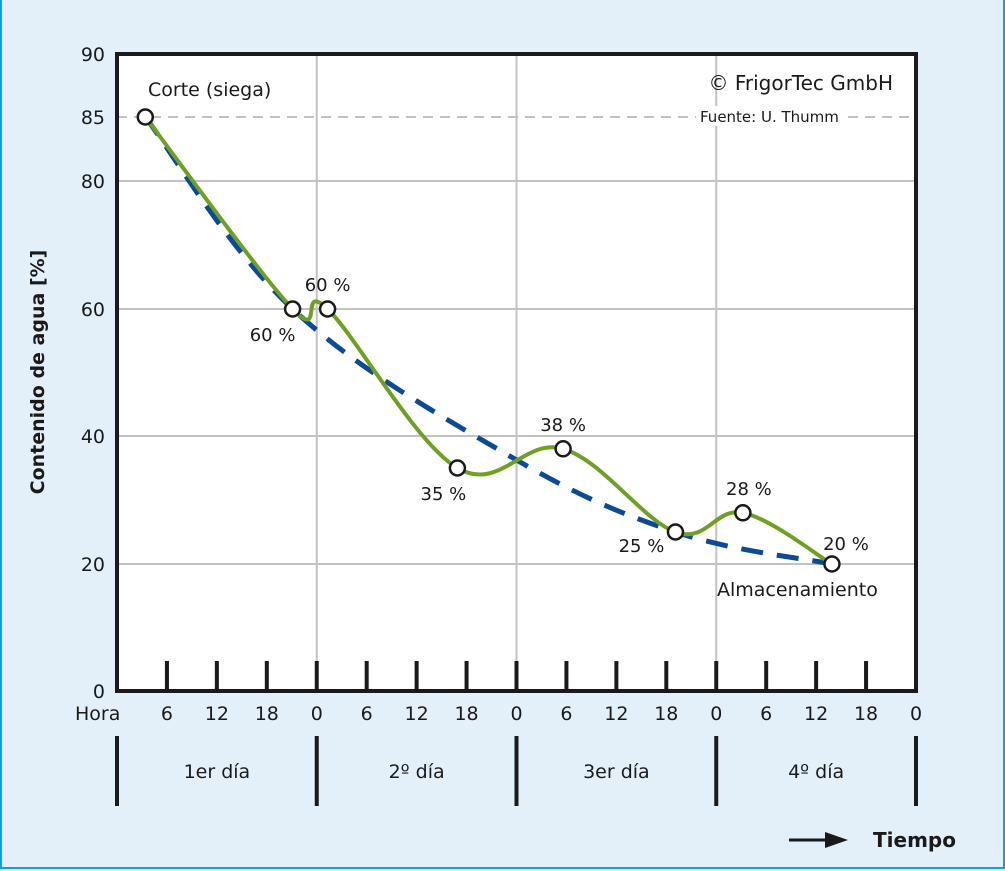 This screenshot has height=871, width=1005. I want to click on y-tick-label: 85, so click(93, 118).